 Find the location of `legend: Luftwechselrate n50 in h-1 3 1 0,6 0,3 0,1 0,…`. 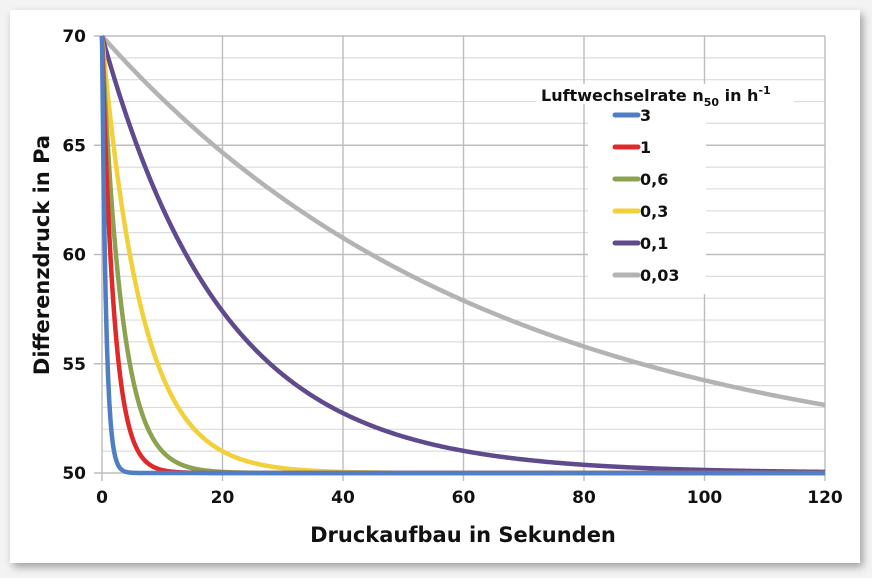

legend: Luftwechselrate n50 in h-1 3 1 0,6 0,3 0,1 0,… is located at coordinates (665, 189).